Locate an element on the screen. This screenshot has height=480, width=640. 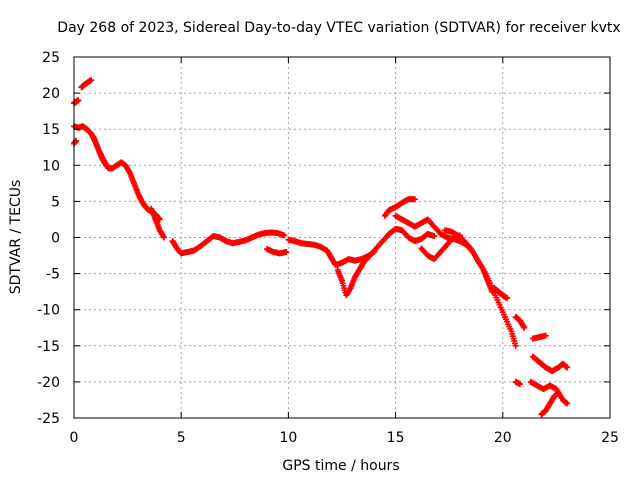
y-tick-label: -10 is located at coordinates (48, 311).